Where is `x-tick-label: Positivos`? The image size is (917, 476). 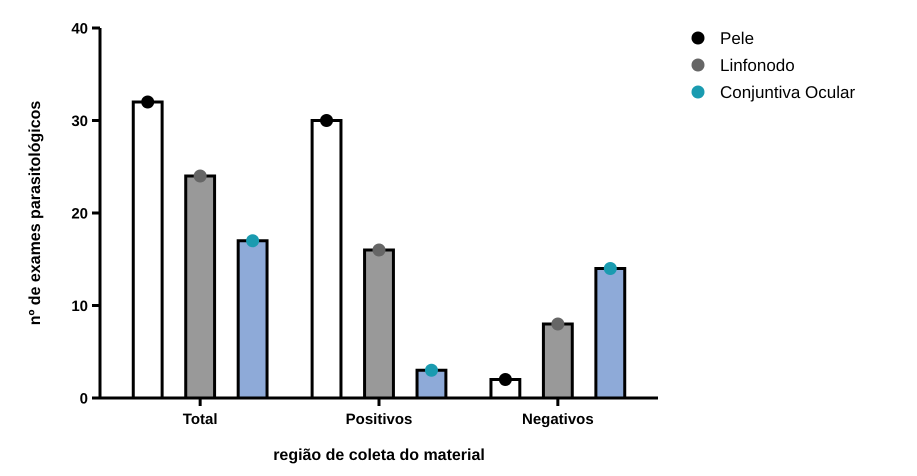 x-tick-label: Positivos is located at coordinates (379, 419).